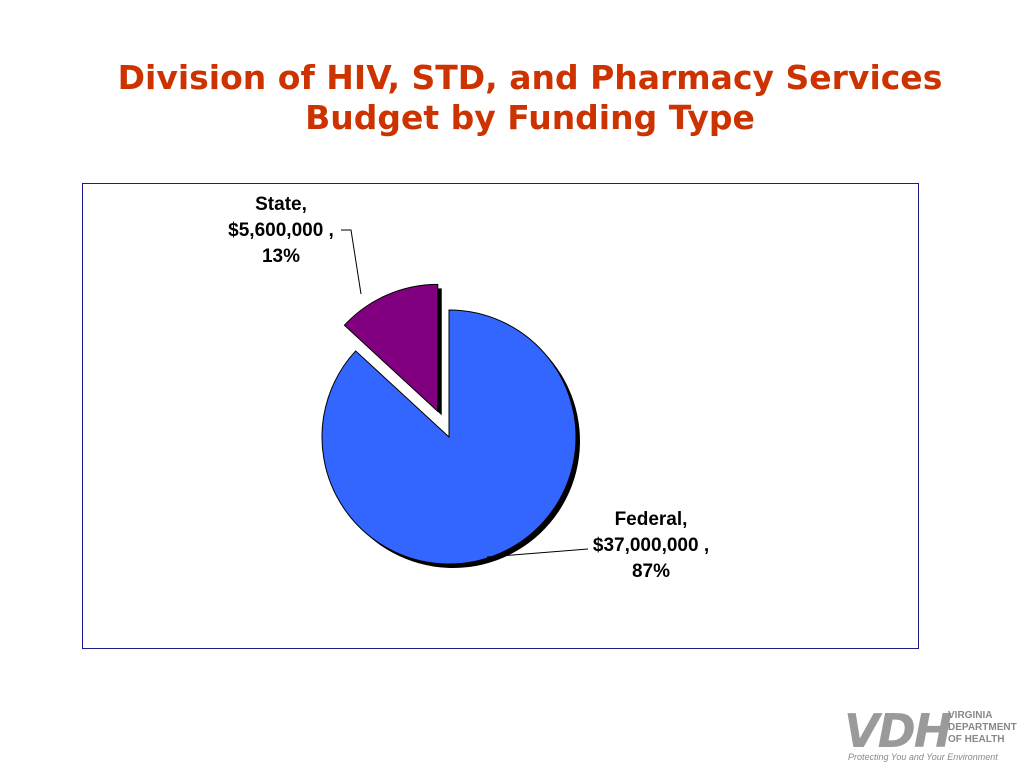  I want to click on vdh-logo-text: VIRGINIA DEPARTMENT OF HEALTH, so click(982, 728).